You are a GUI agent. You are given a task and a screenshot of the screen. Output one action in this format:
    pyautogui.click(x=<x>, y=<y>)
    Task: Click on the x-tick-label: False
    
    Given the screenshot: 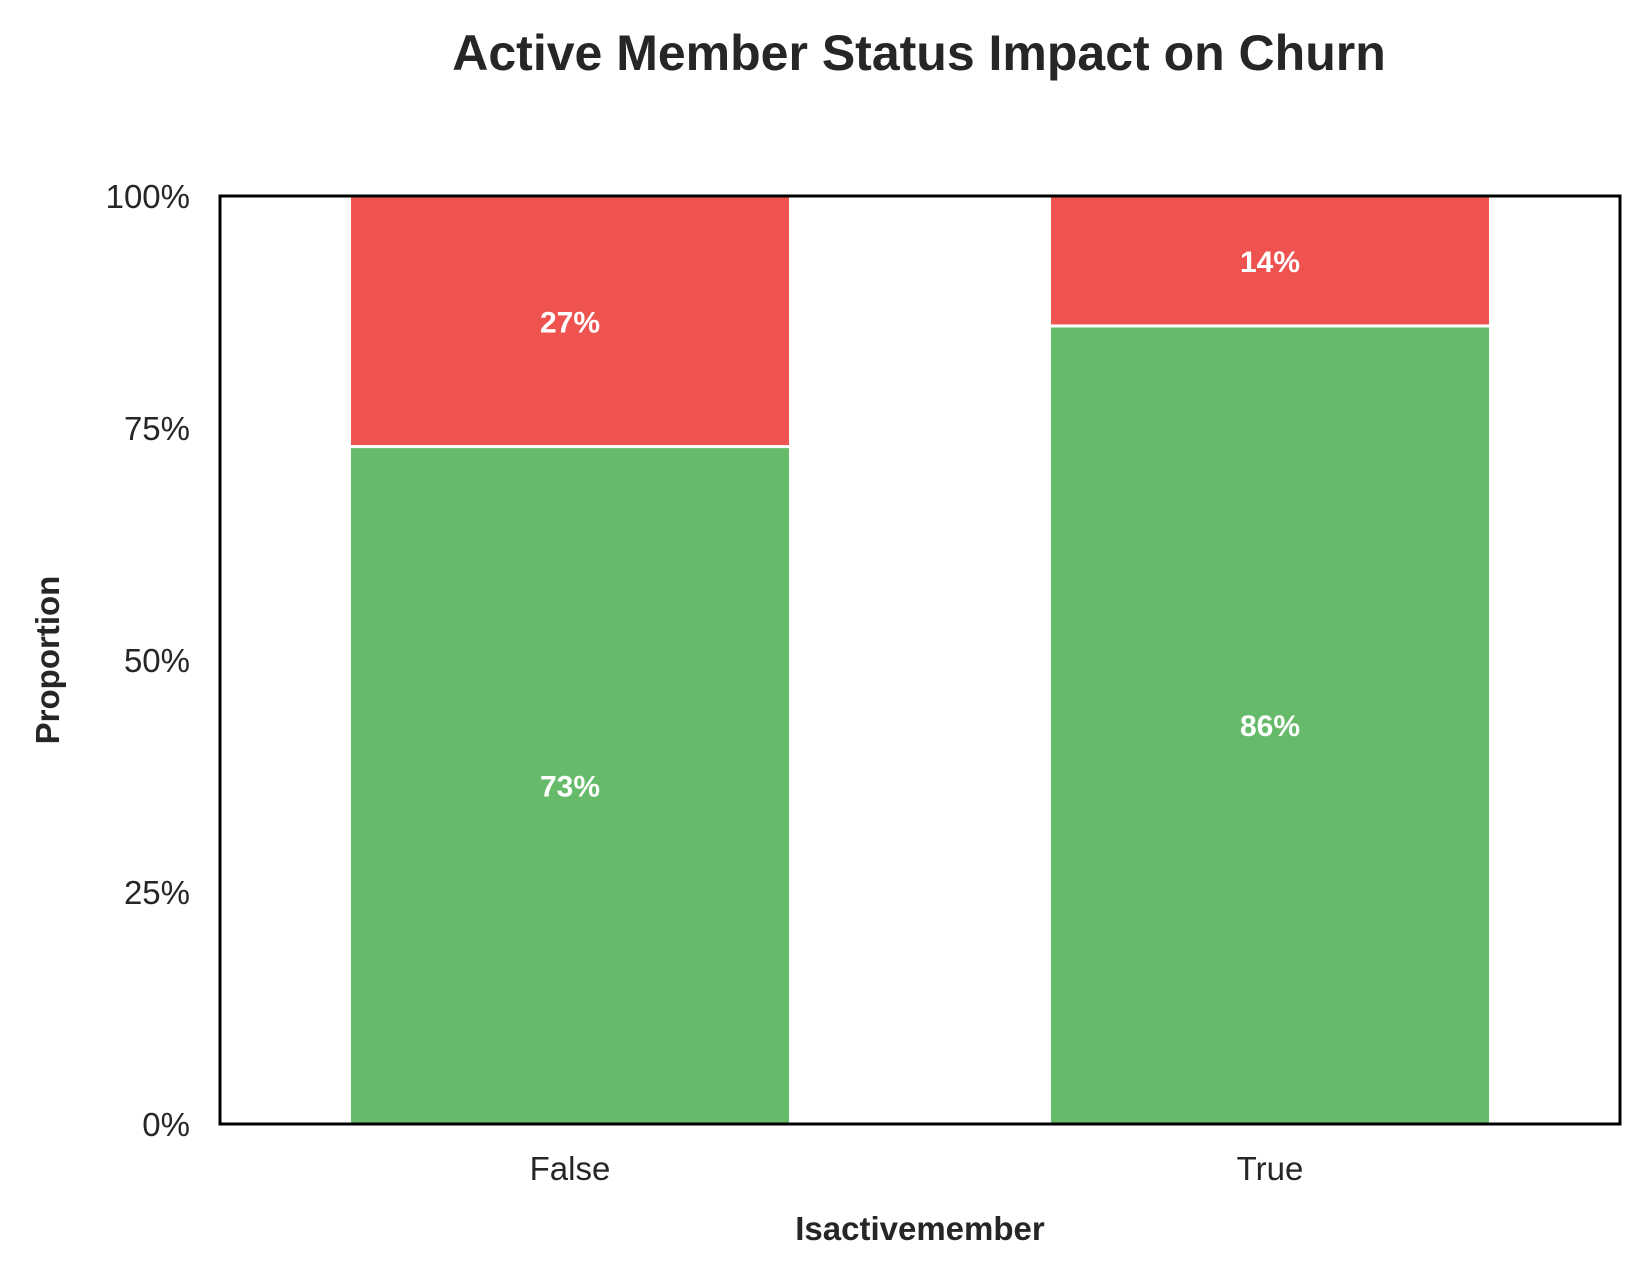 What is the action you would take?
    pyautogui.click(x=570, y=1168)
    